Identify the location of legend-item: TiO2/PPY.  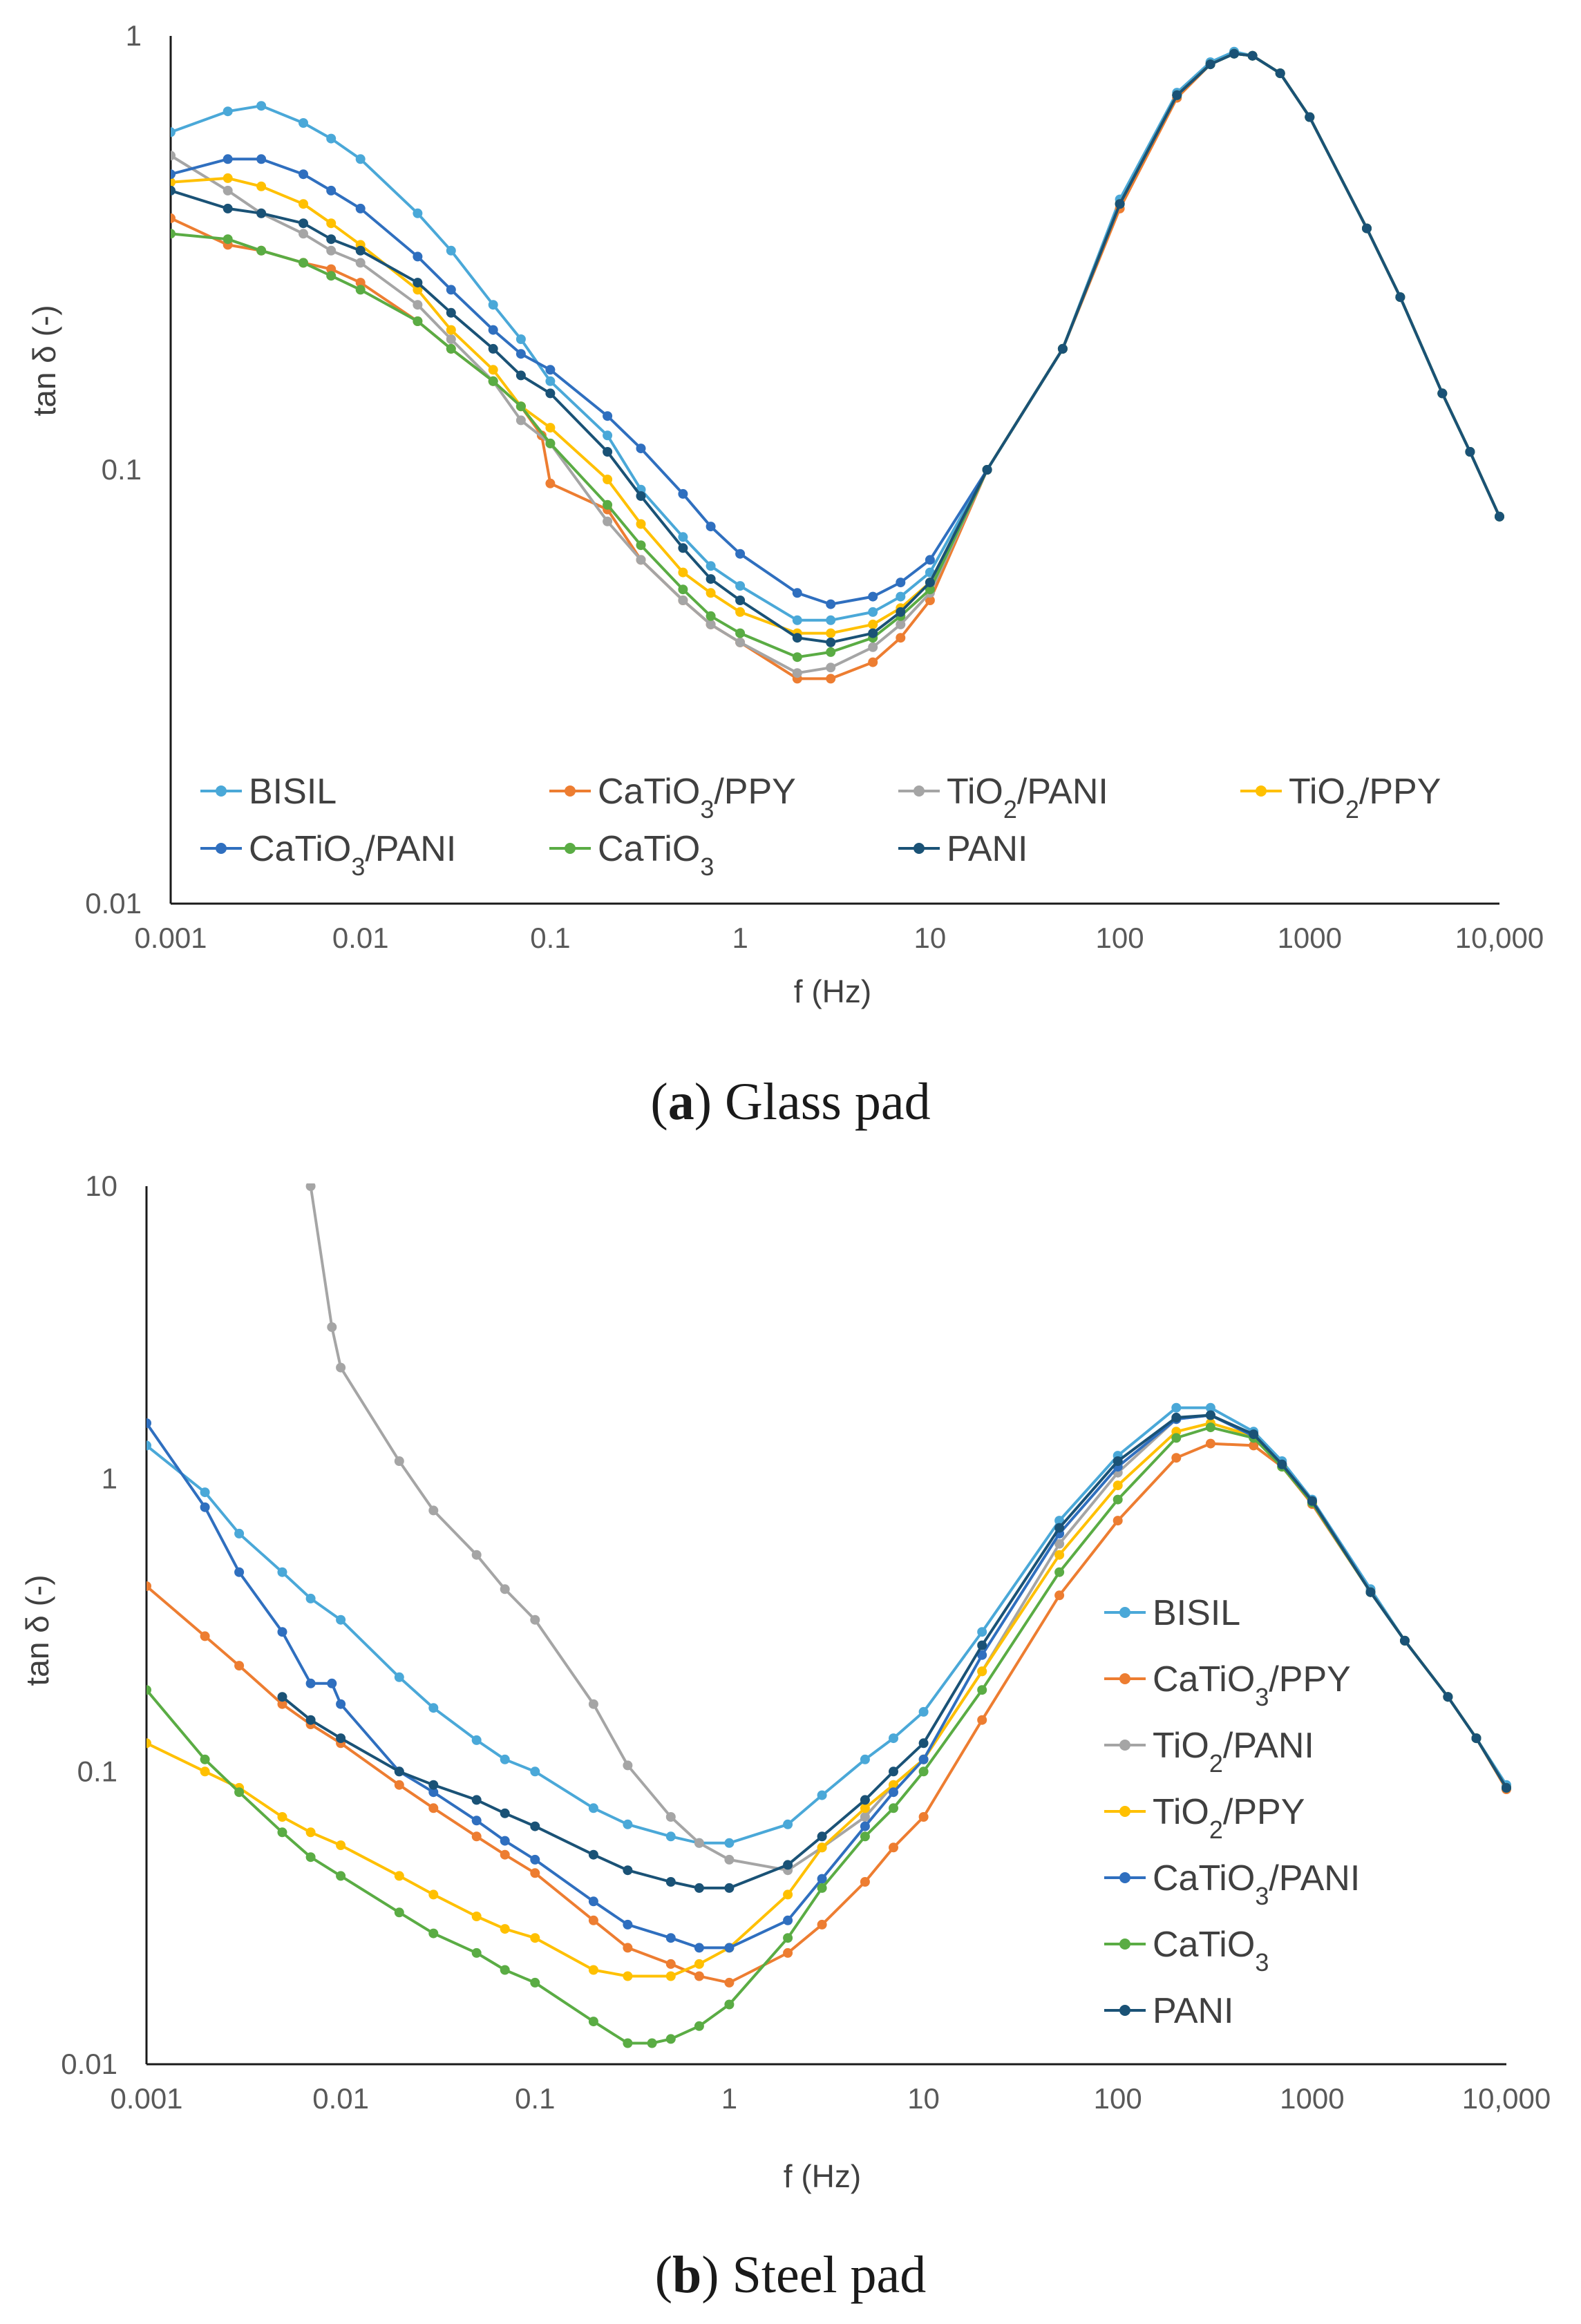
(1341, 797).